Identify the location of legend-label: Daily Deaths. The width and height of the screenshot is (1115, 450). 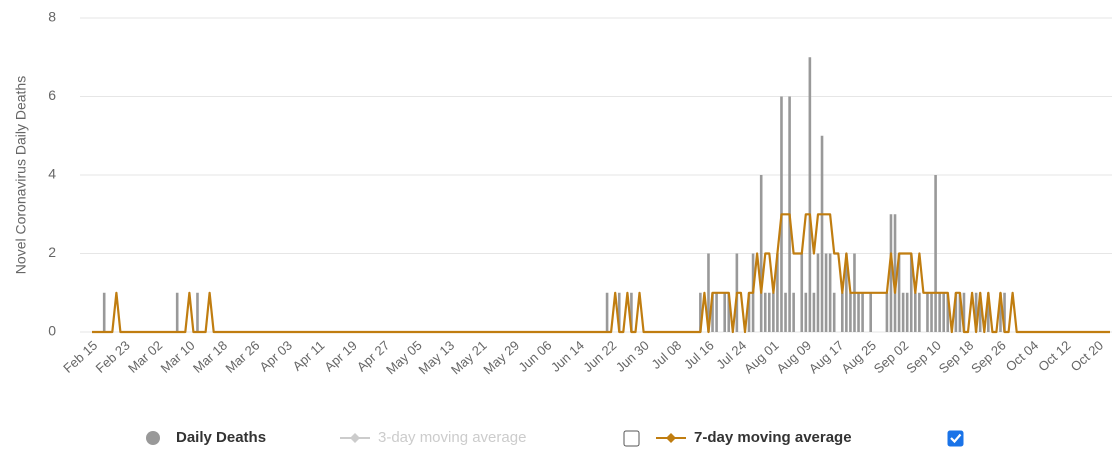
(221, 437).